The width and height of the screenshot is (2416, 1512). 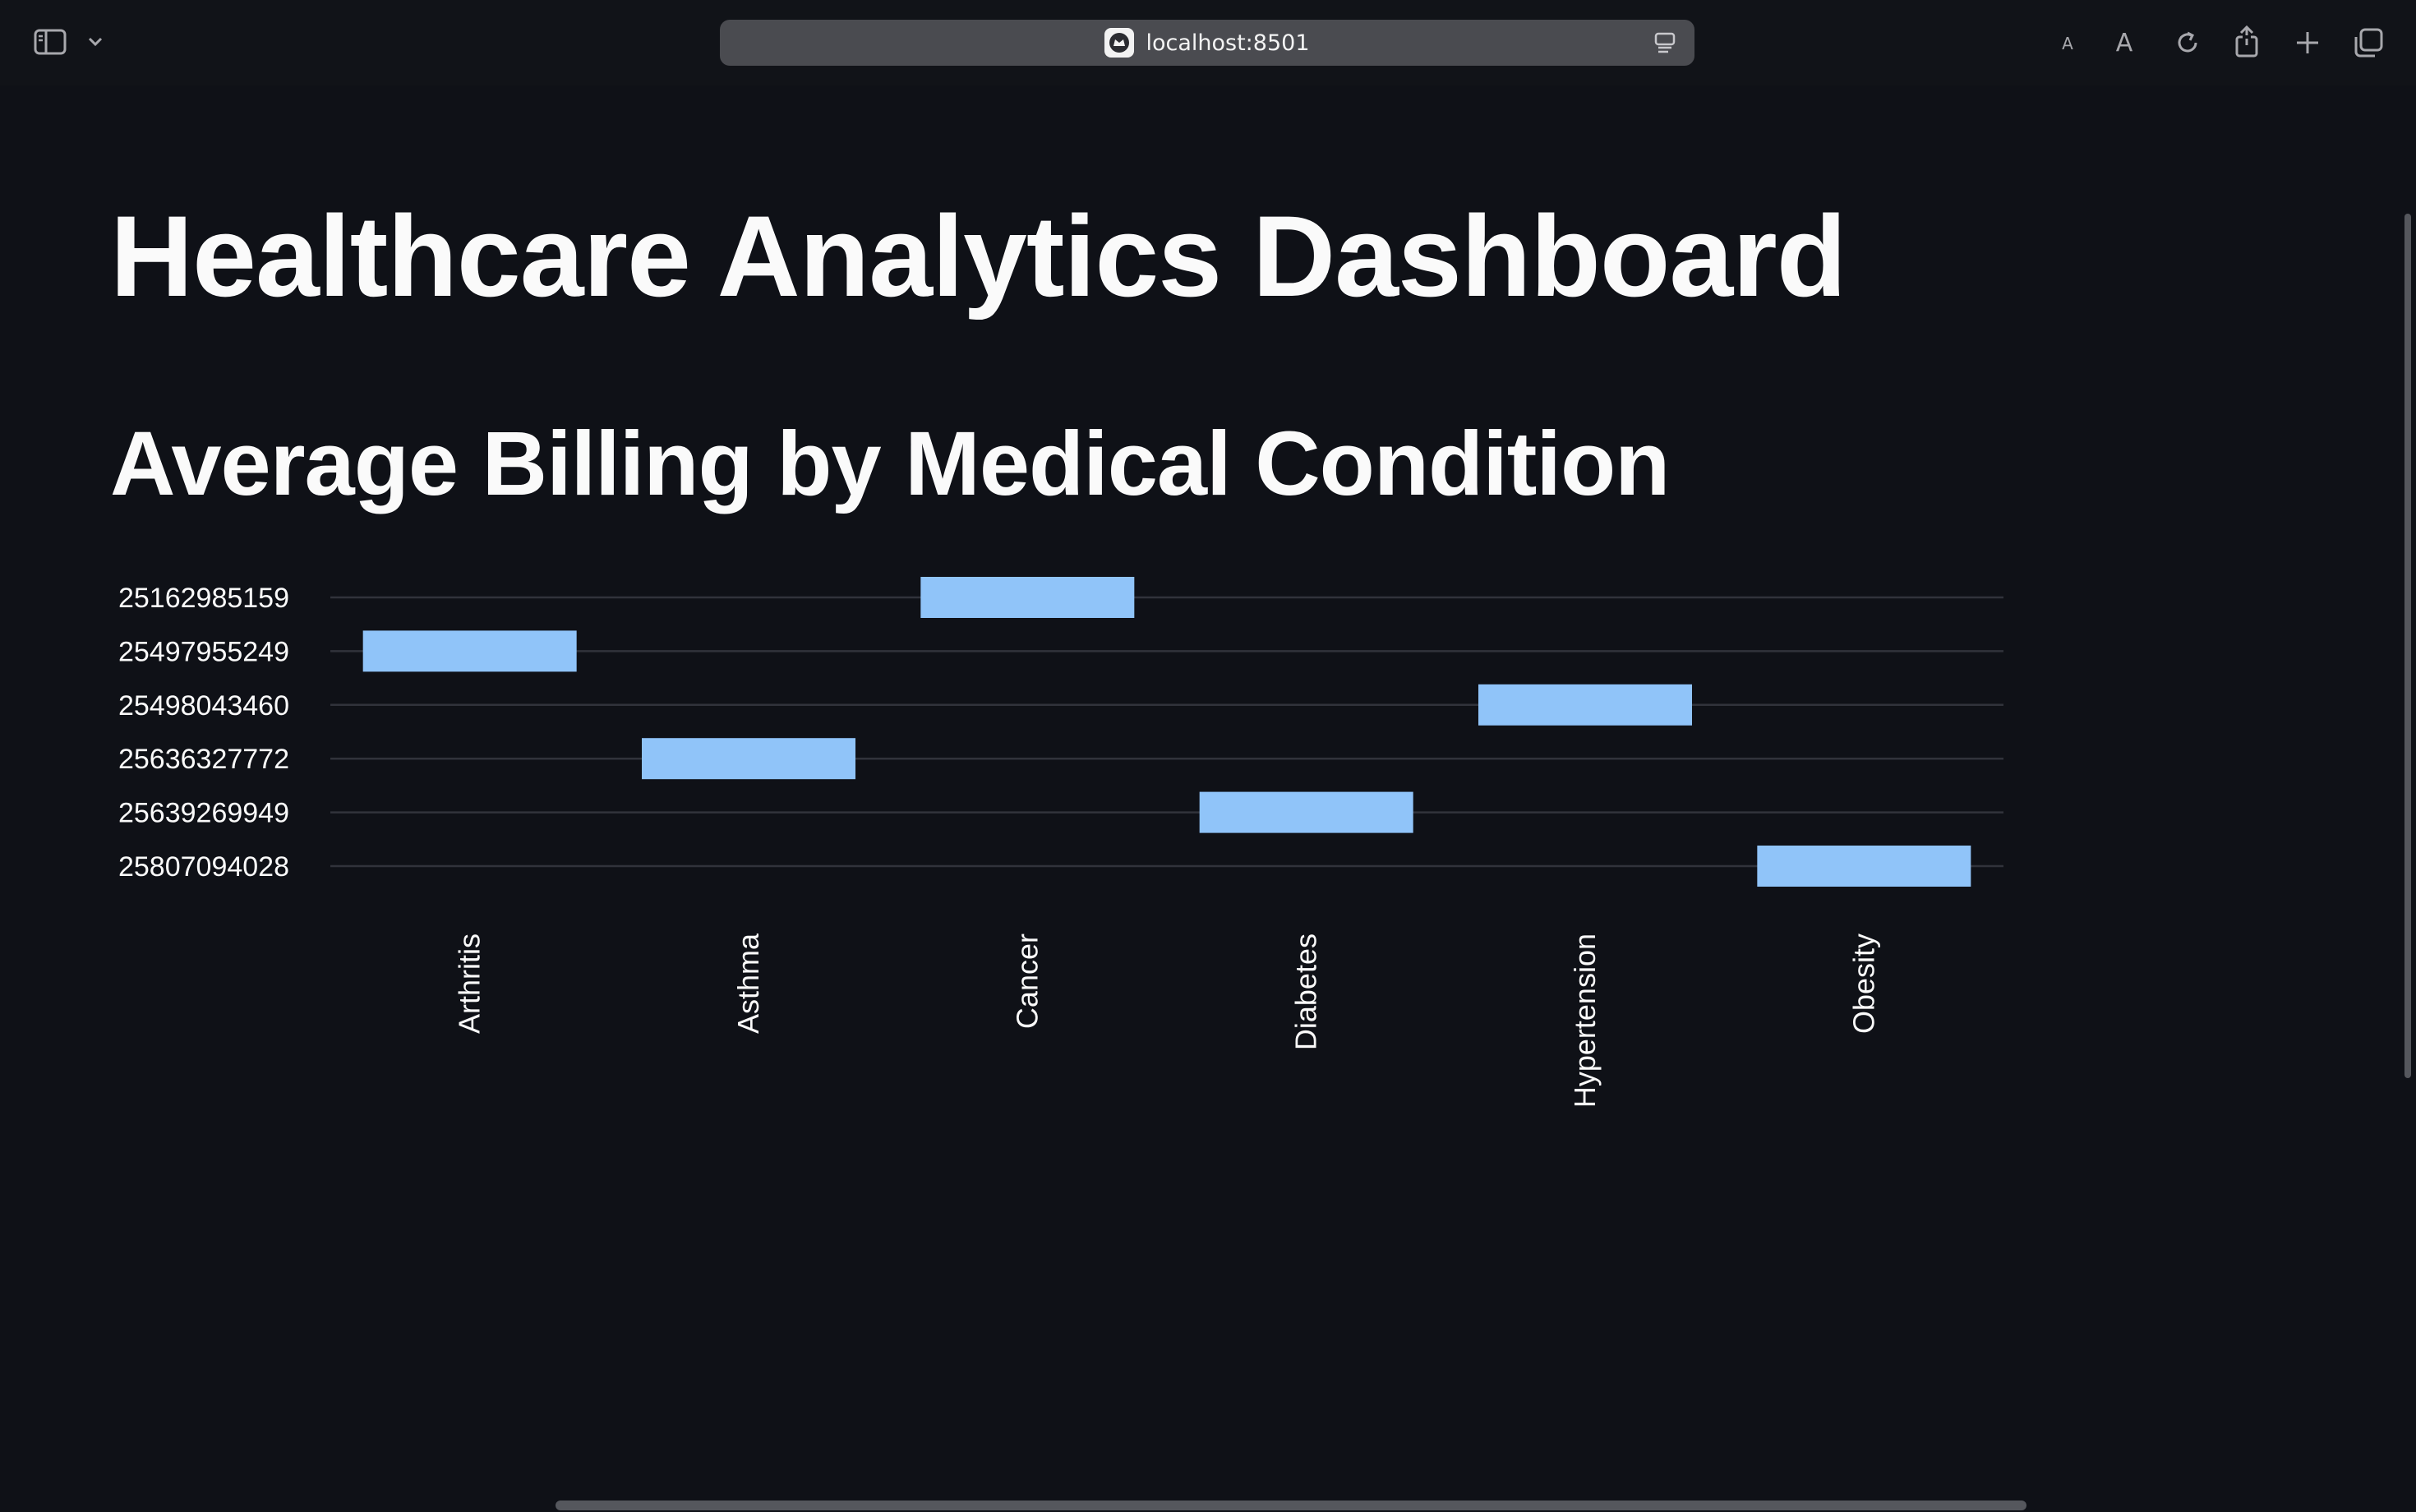 What do you see at coordinates (469, 984) in the screenshot?
I see `x-tick-label: Arthritis` at bounding box center [469, 984].